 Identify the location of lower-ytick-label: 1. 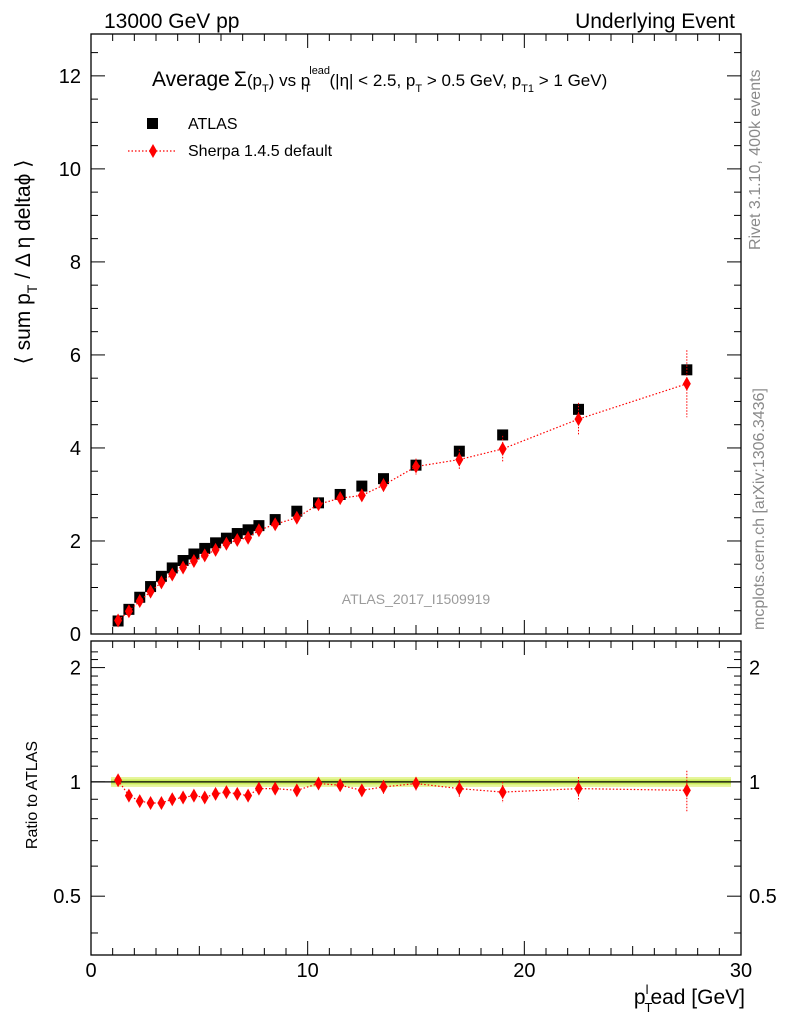
(75, 783).